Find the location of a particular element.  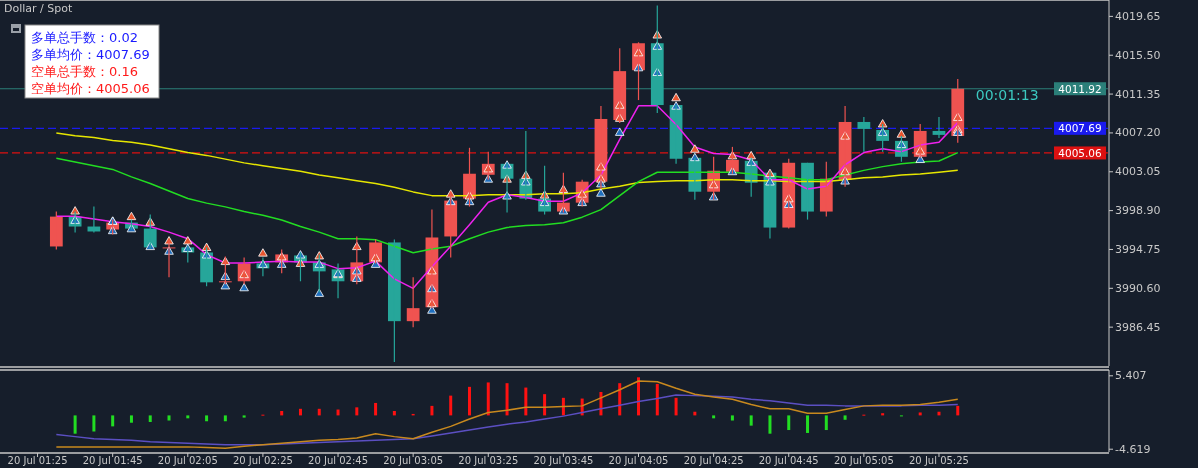

ref-line-label: 4007.69 is located at coordinates (1080, 128).